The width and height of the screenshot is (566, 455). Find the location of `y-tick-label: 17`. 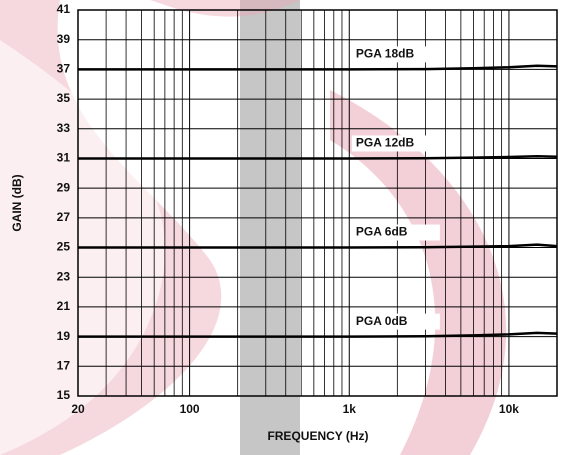

y-tick-label: 17 is located at coordinates (64, 365).